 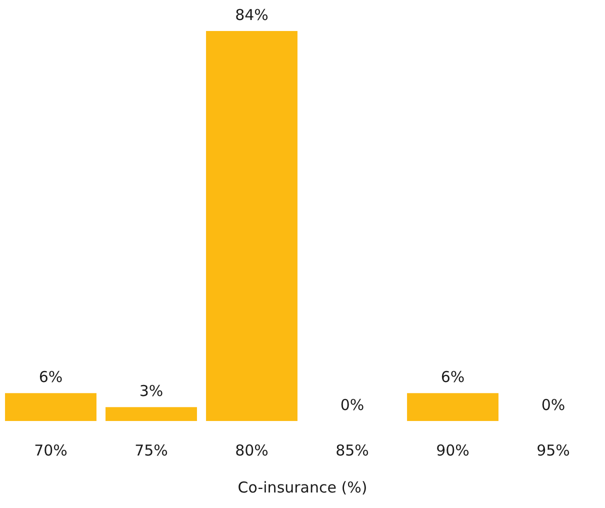 I want to click on x-tick-label: 70%, so click(x=51, y=451).